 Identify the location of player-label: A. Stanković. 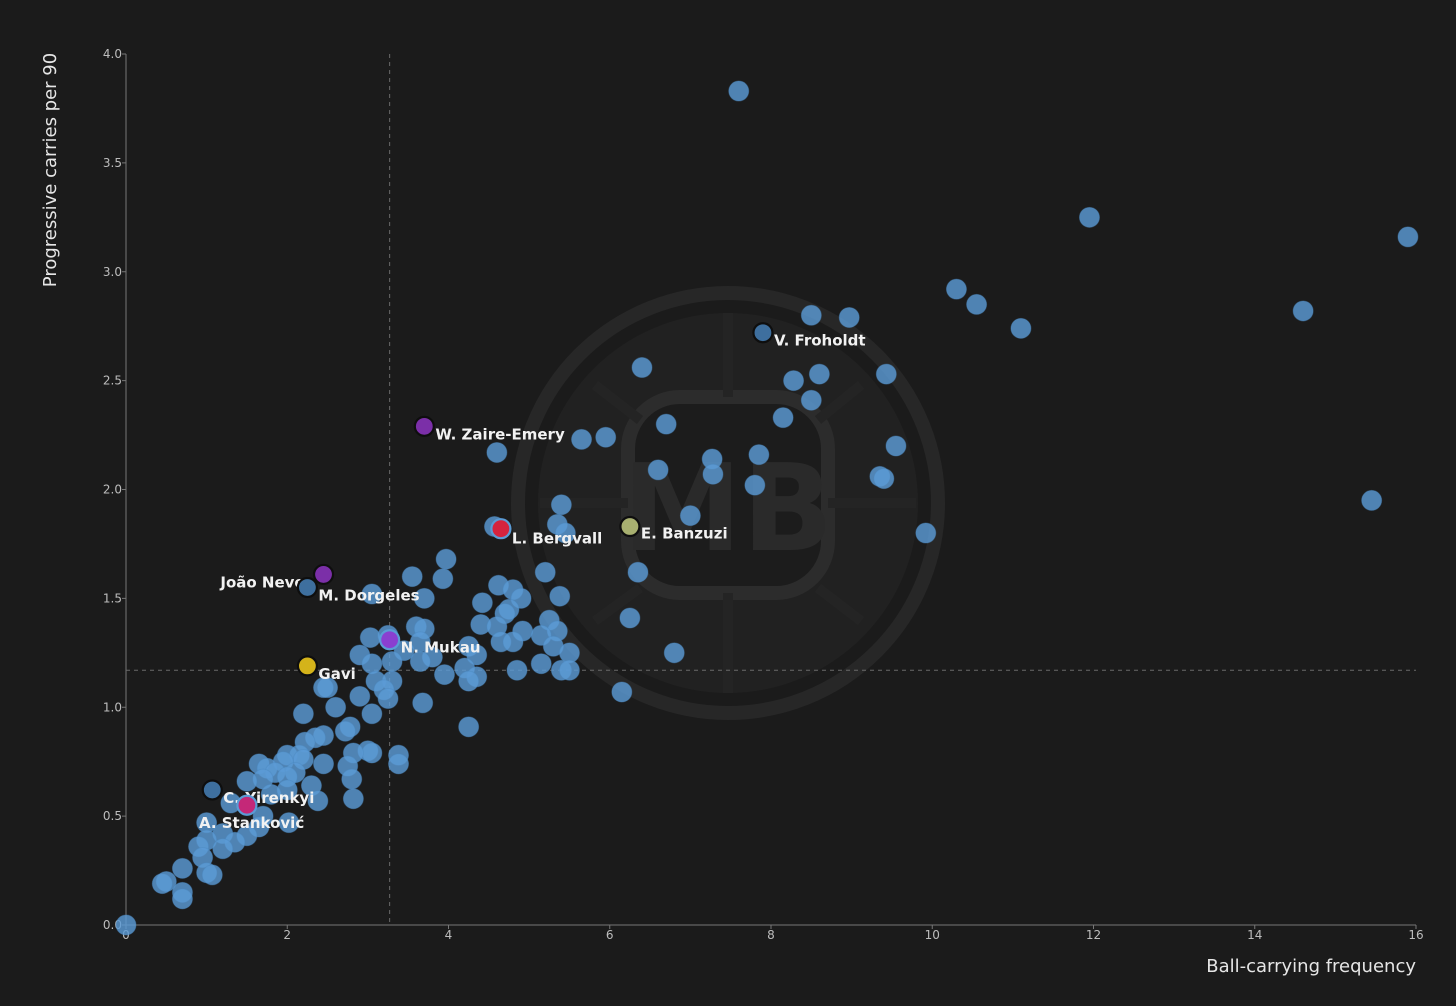
(251, 823).